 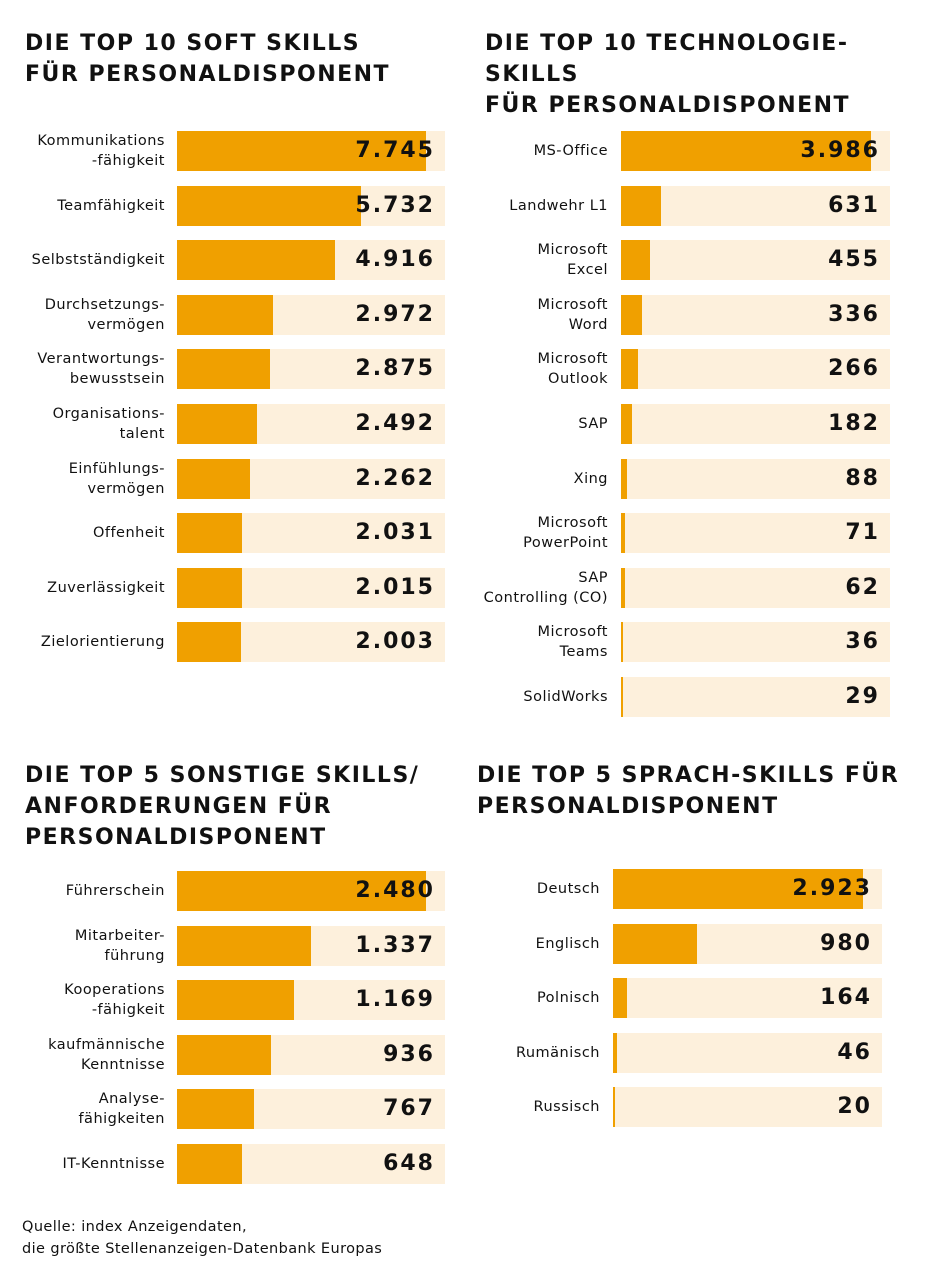 I want to click on bar-track: 1.169, so click(x=311, y=1000).